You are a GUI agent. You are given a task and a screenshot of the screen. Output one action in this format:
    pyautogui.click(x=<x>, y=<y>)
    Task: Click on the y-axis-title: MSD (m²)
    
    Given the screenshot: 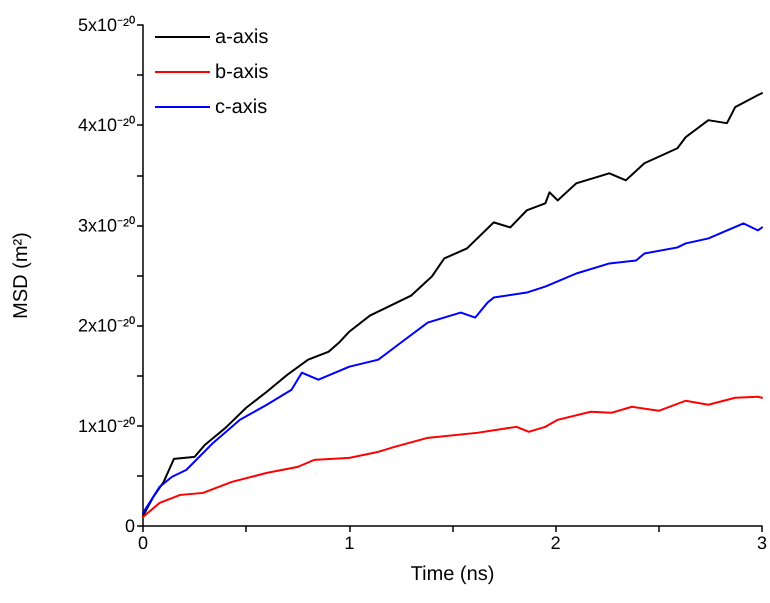 What is the action you would take?
    pyautogui.click(x=21, y=275)
    